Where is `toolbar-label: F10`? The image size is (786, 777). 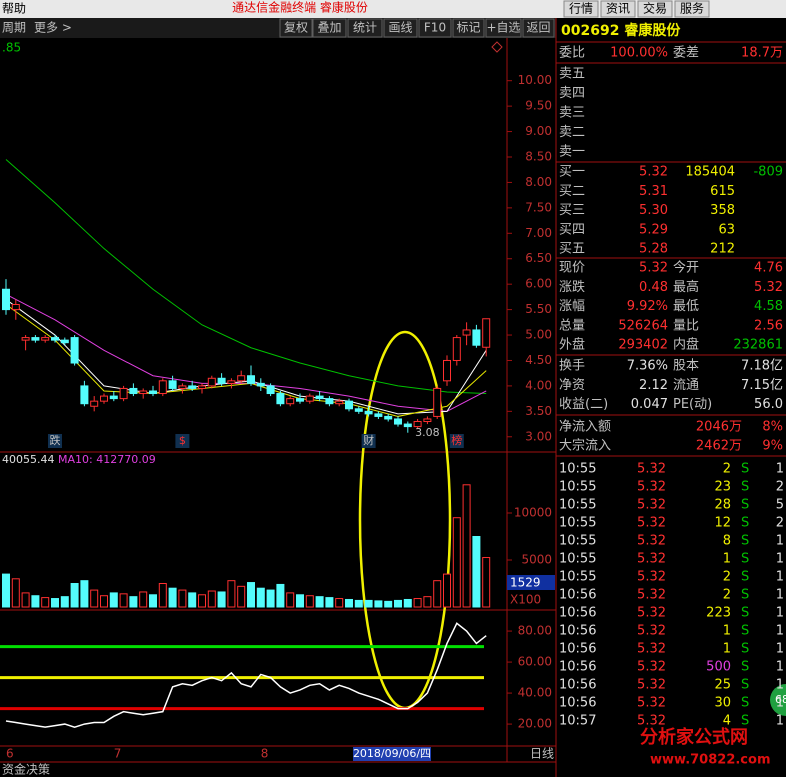
toolbar-label: F10 is located at coordinates (435, 28).